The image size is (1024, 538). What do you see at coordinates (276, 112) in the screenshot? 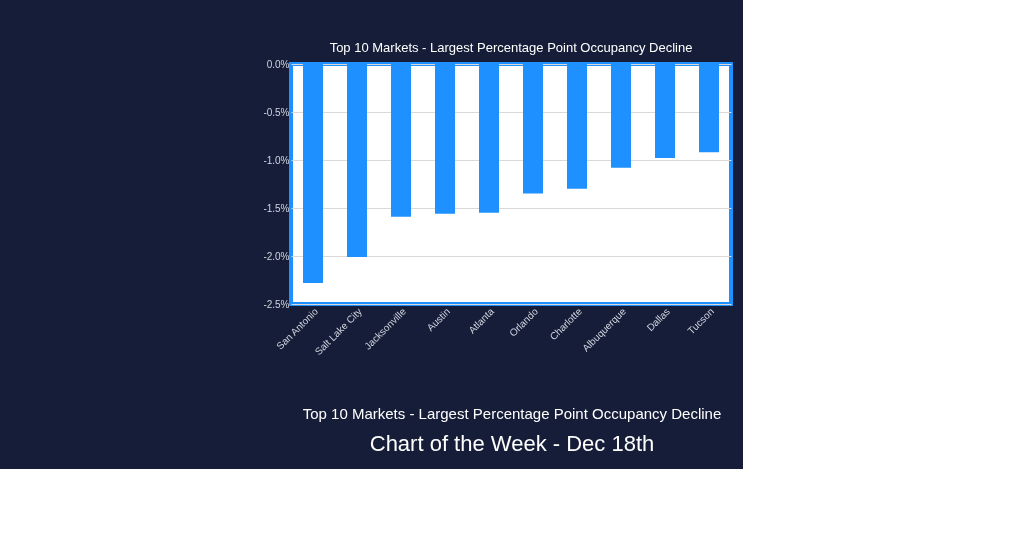
I see `y-tick-label: -0.5%` at bounding box center [276, 112].